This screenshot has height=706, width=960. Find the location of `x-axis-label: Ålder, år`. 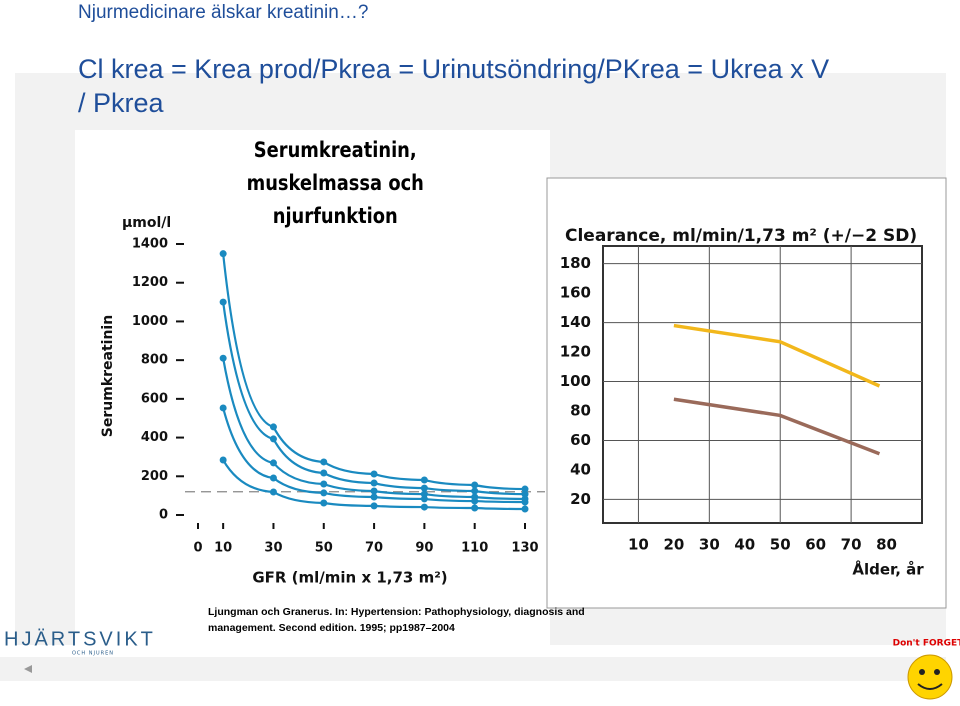

x-axis-label: Ålder, år is located at coordinates (888, 569).